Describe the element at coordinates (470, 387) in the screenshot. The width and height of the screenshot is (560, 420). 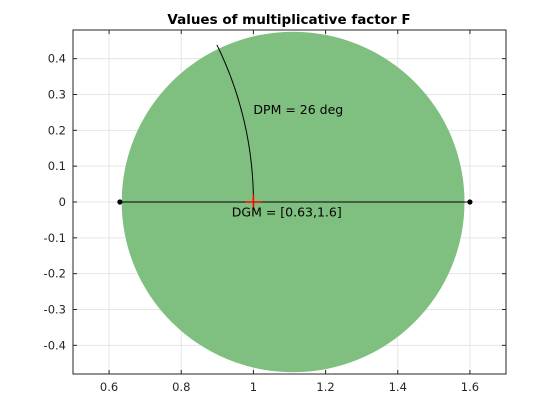
I see `x-tick-label: 1.6` at that location.